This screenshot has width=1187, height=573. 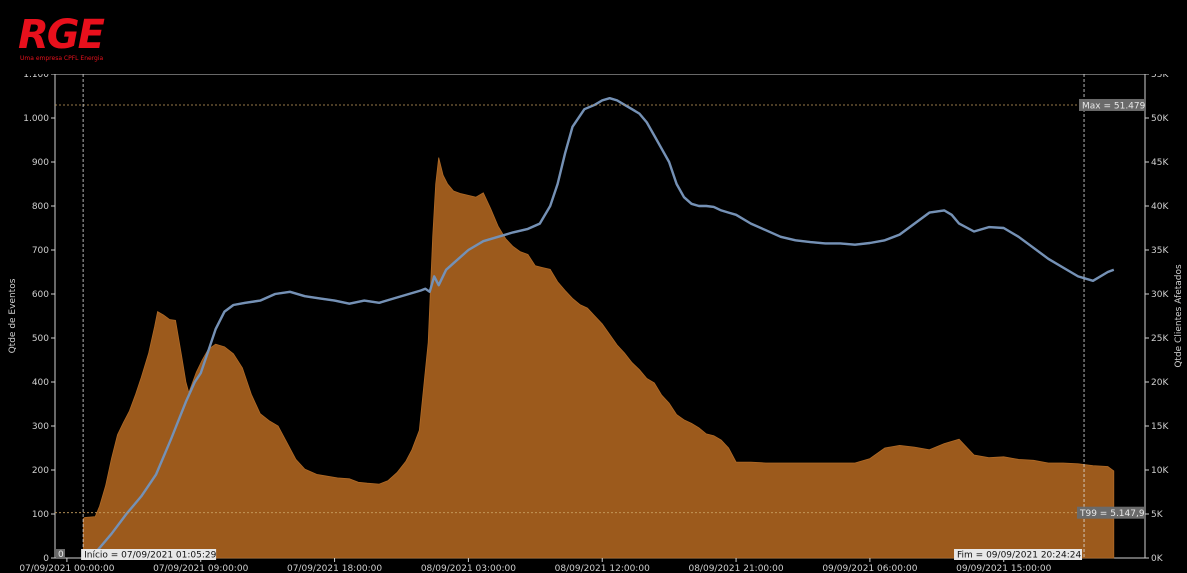 What do you see at coordinates (40, 339) in the screenshot?
I see `left-tick-label: 500` at bounding box center [40, 339].